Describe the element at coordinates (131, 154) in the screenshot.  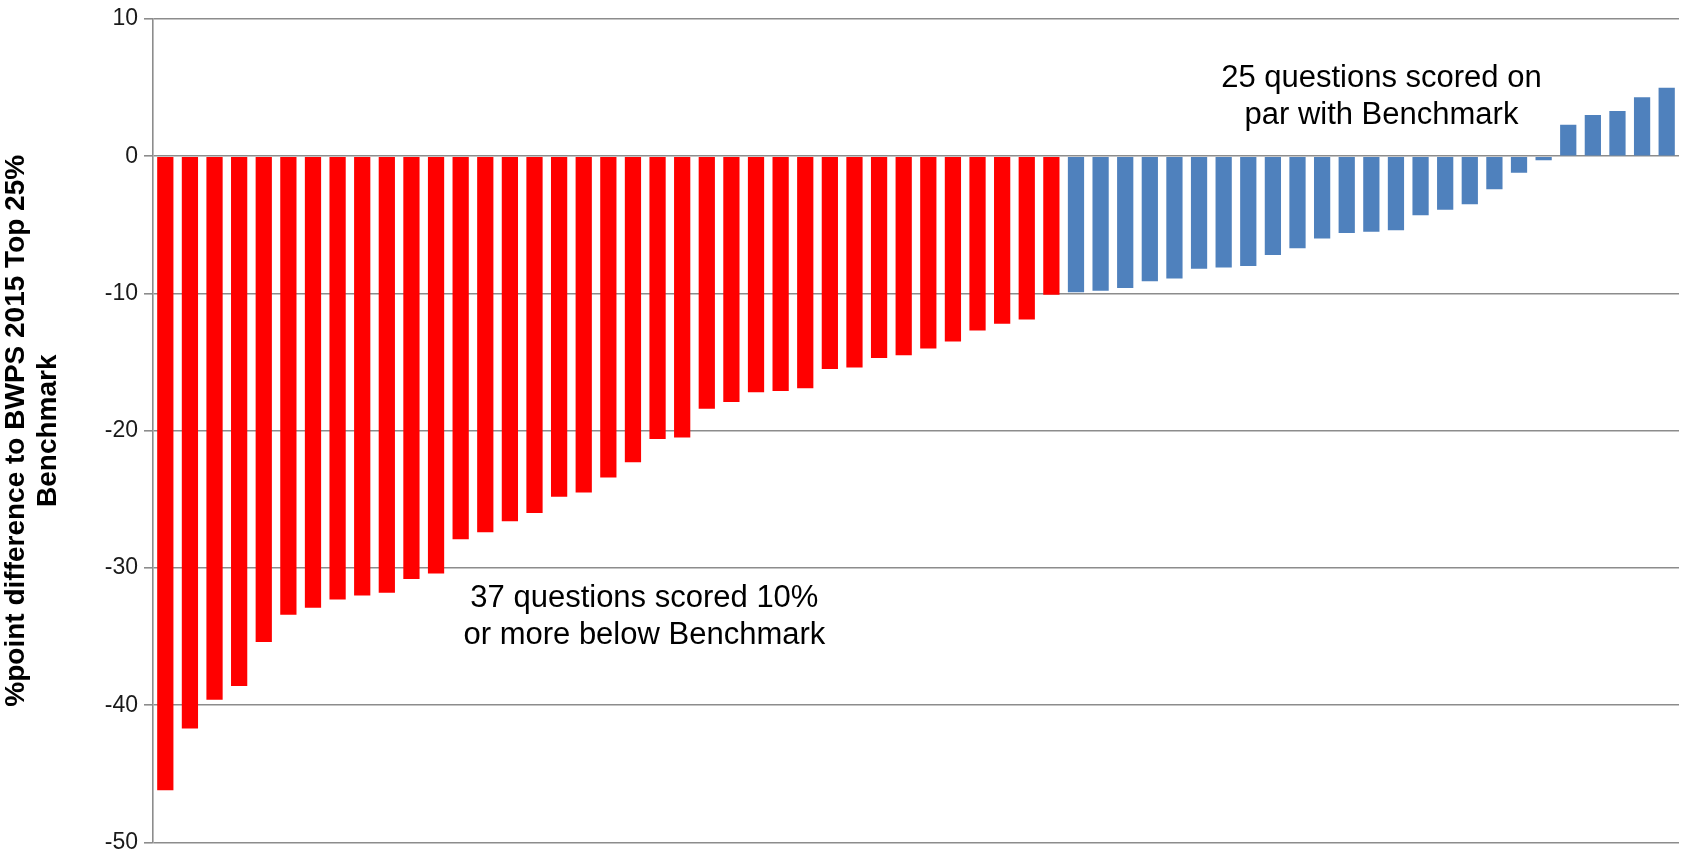
I see `y-tick-label: 0` at that location.